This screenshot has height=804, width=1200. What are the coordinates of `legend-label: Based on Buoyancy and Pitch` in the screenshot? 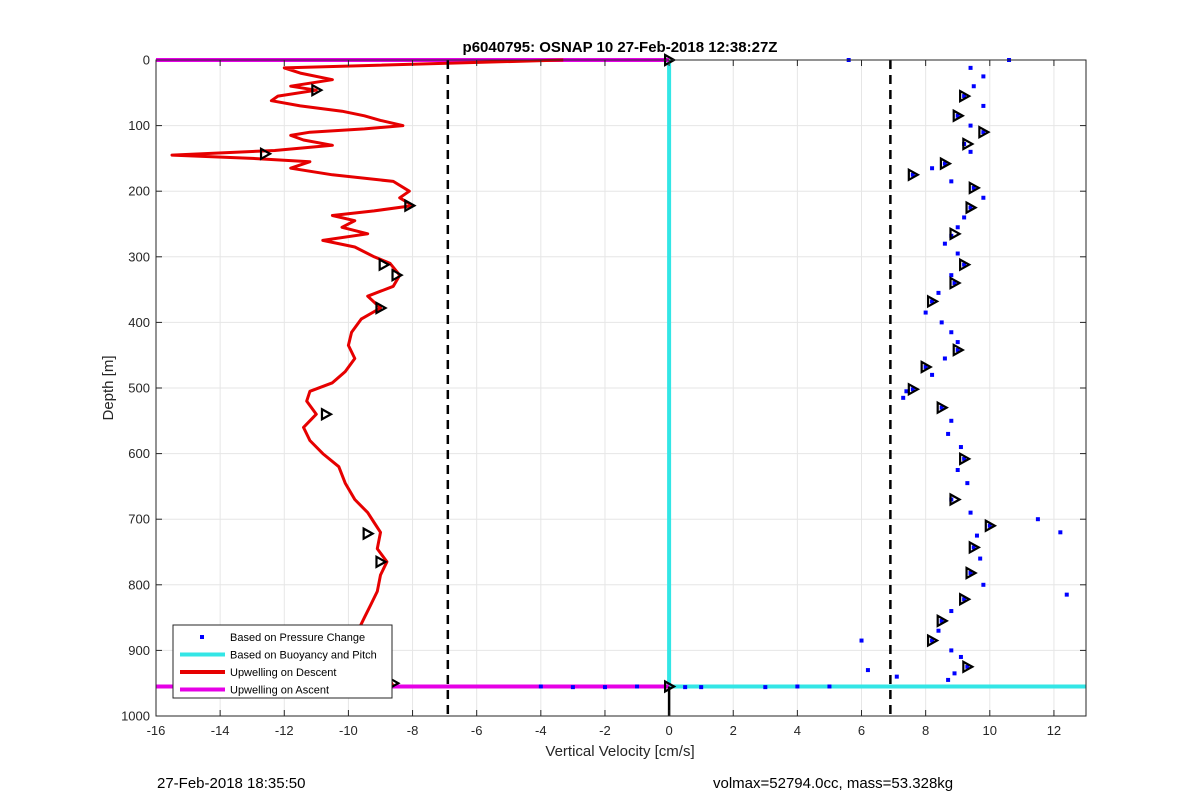 It's located at (303, 656).